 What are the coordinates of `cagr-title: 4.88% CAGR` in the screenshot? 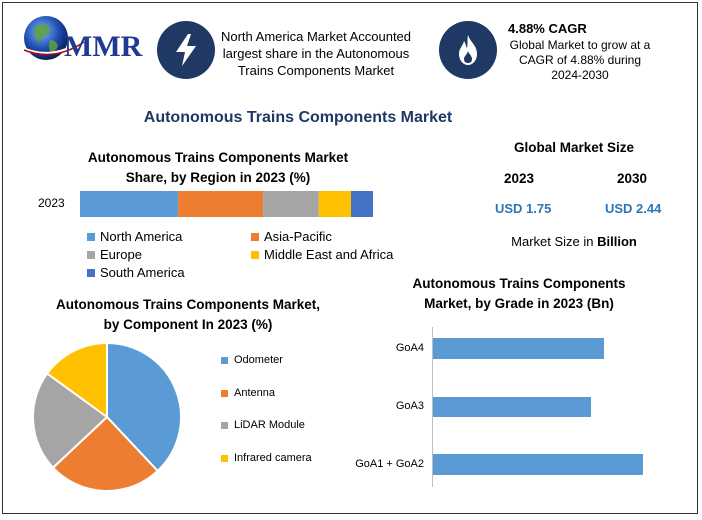 It's located at (547, 28).